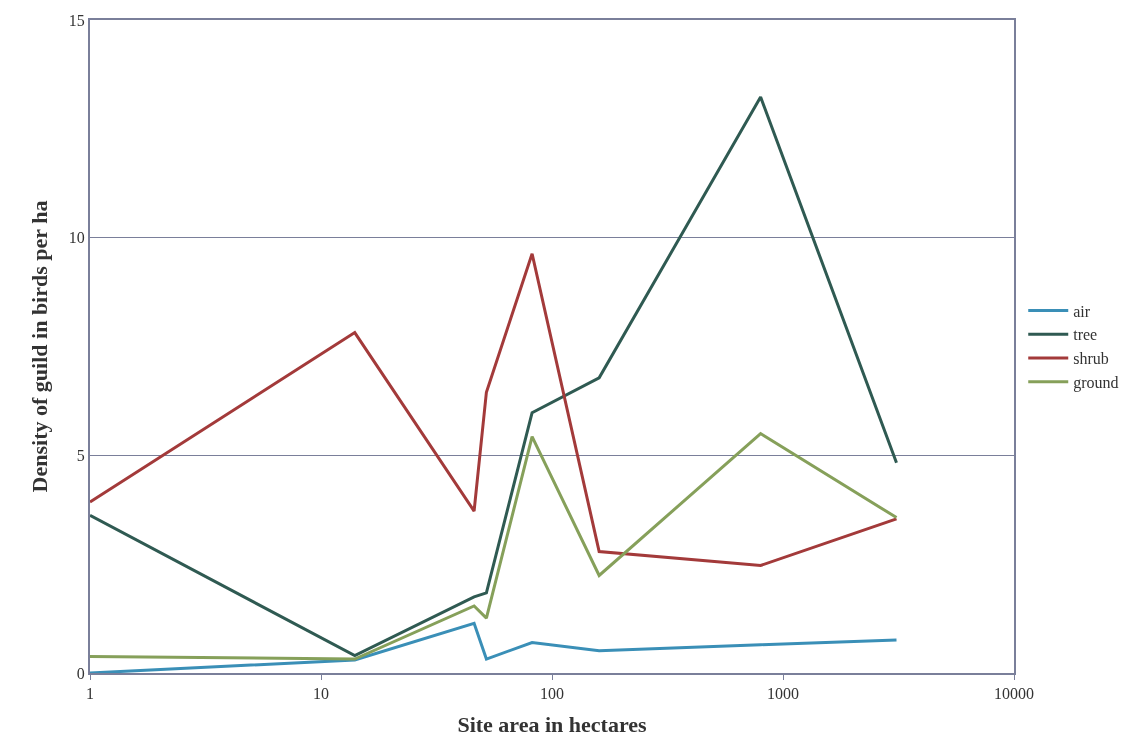 Image resolution: width=1144 pixels, height=745 pixels. I want to click on legend-label: shrub, so click(1091, 359).